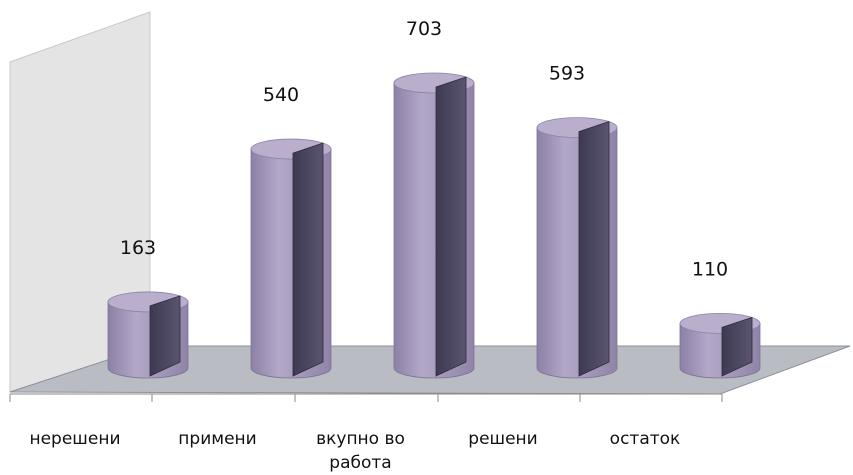 Image resolution: width=853 pixels, height=475 pixels. What do you see at coordinates (710, 269) in the screenshot?
I see `data-label-4: 110` at bounding box center [710, 269].